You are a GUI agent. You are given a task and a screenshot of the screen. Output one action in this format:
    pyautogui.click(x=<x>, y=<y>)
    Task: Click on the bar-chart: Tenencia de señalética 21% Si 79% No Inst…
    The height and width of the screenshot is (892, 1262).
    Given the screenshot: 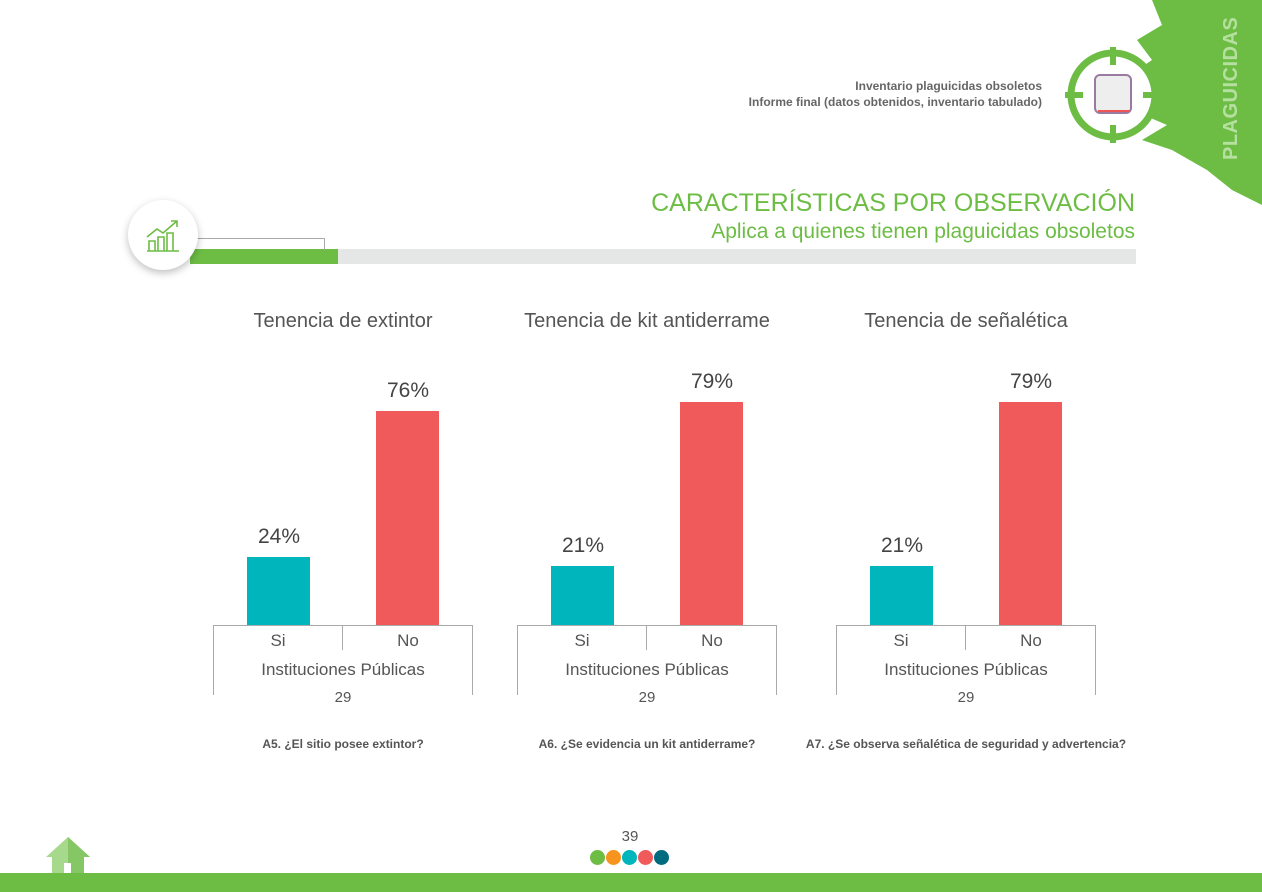 What is the action you would take?
    pyautogui.click(x=966, y=535)
    